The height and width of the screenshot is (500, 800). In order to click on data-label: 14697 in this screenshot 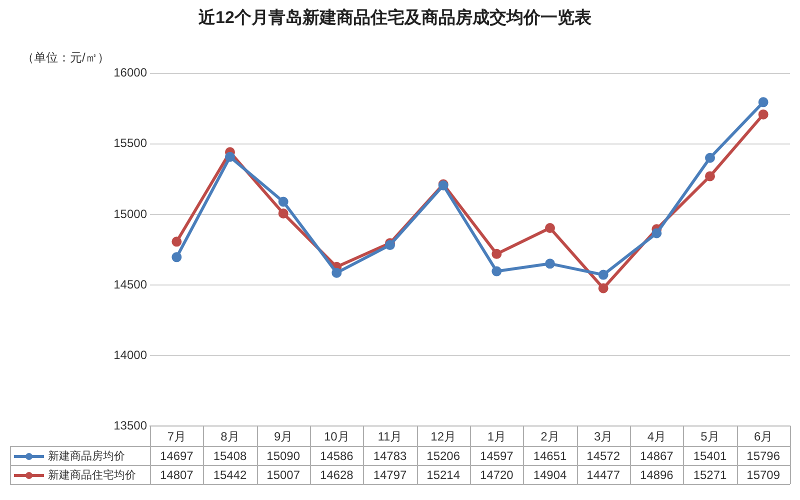, I will do `click(177, 455)`.